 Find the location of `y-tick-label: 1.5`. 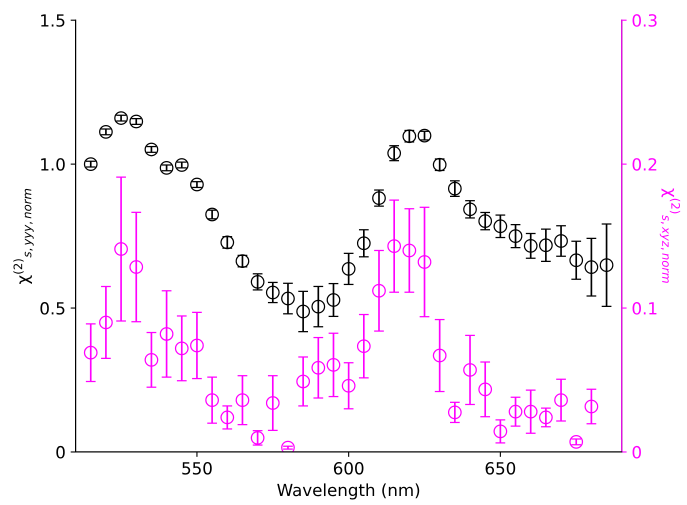

y-tick-label: 1.5 is located at coordinates (52, 20).